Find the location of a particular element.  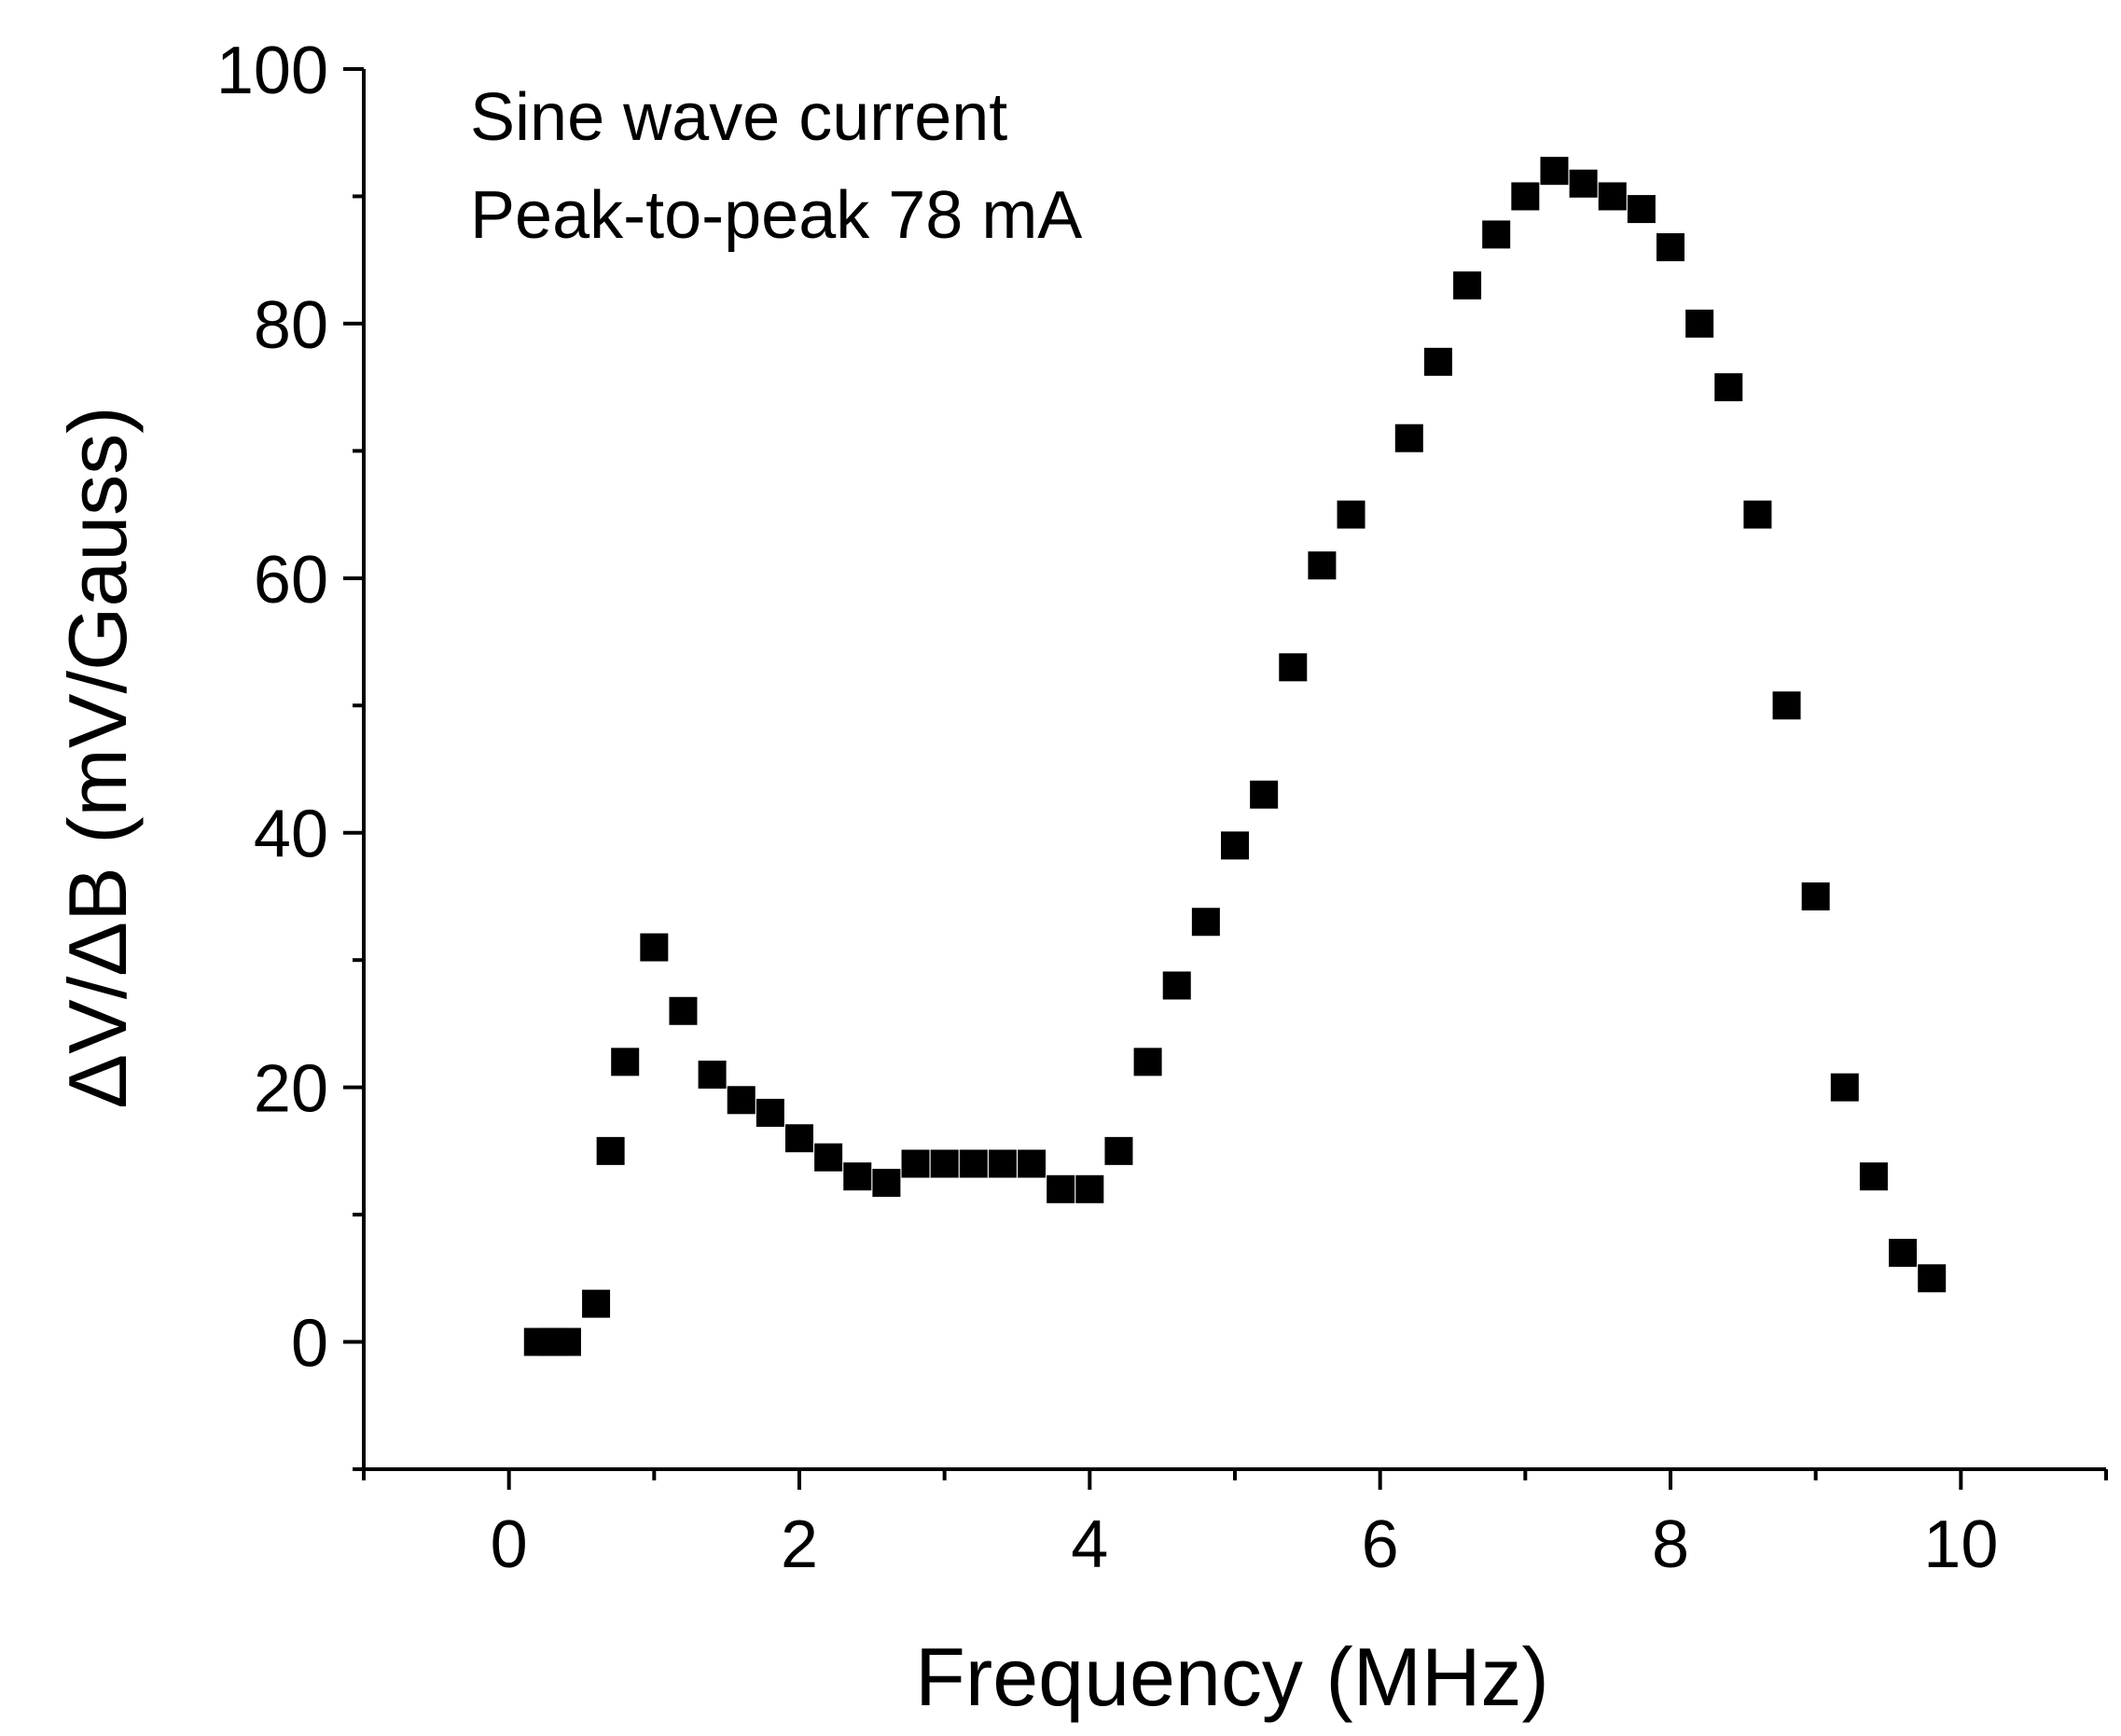

x-tick-labels: 0 2 4 6 8 10 is located at coordinates (1245, 1544).